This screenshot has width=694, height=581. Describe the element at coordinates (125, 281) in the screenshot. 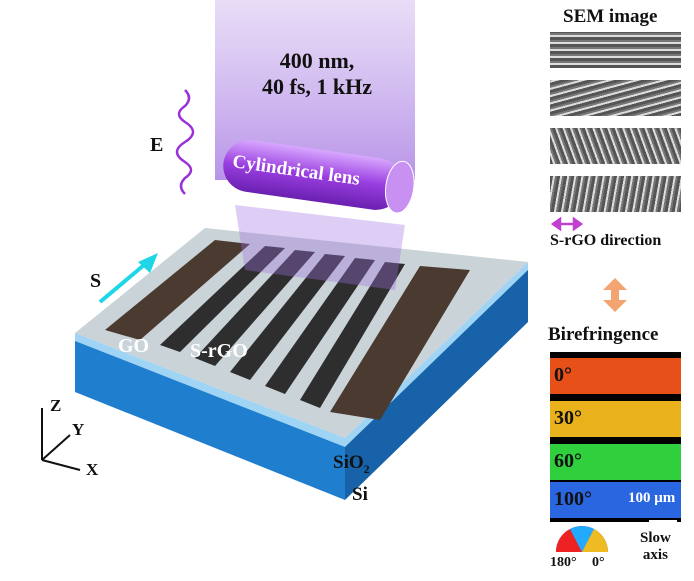

I see `scan-arrow-icon` at that location.